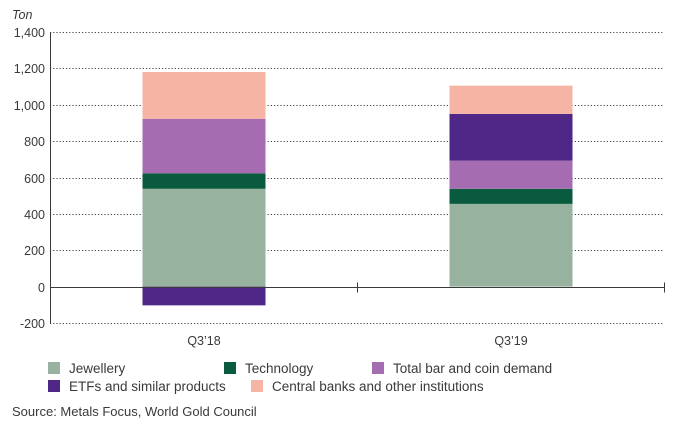 This screenshot has height=426, width=676. Describe the element at coordinates (378, 368) in the screenshot. I see `legend-swatch-bar-and-coin` at that location.